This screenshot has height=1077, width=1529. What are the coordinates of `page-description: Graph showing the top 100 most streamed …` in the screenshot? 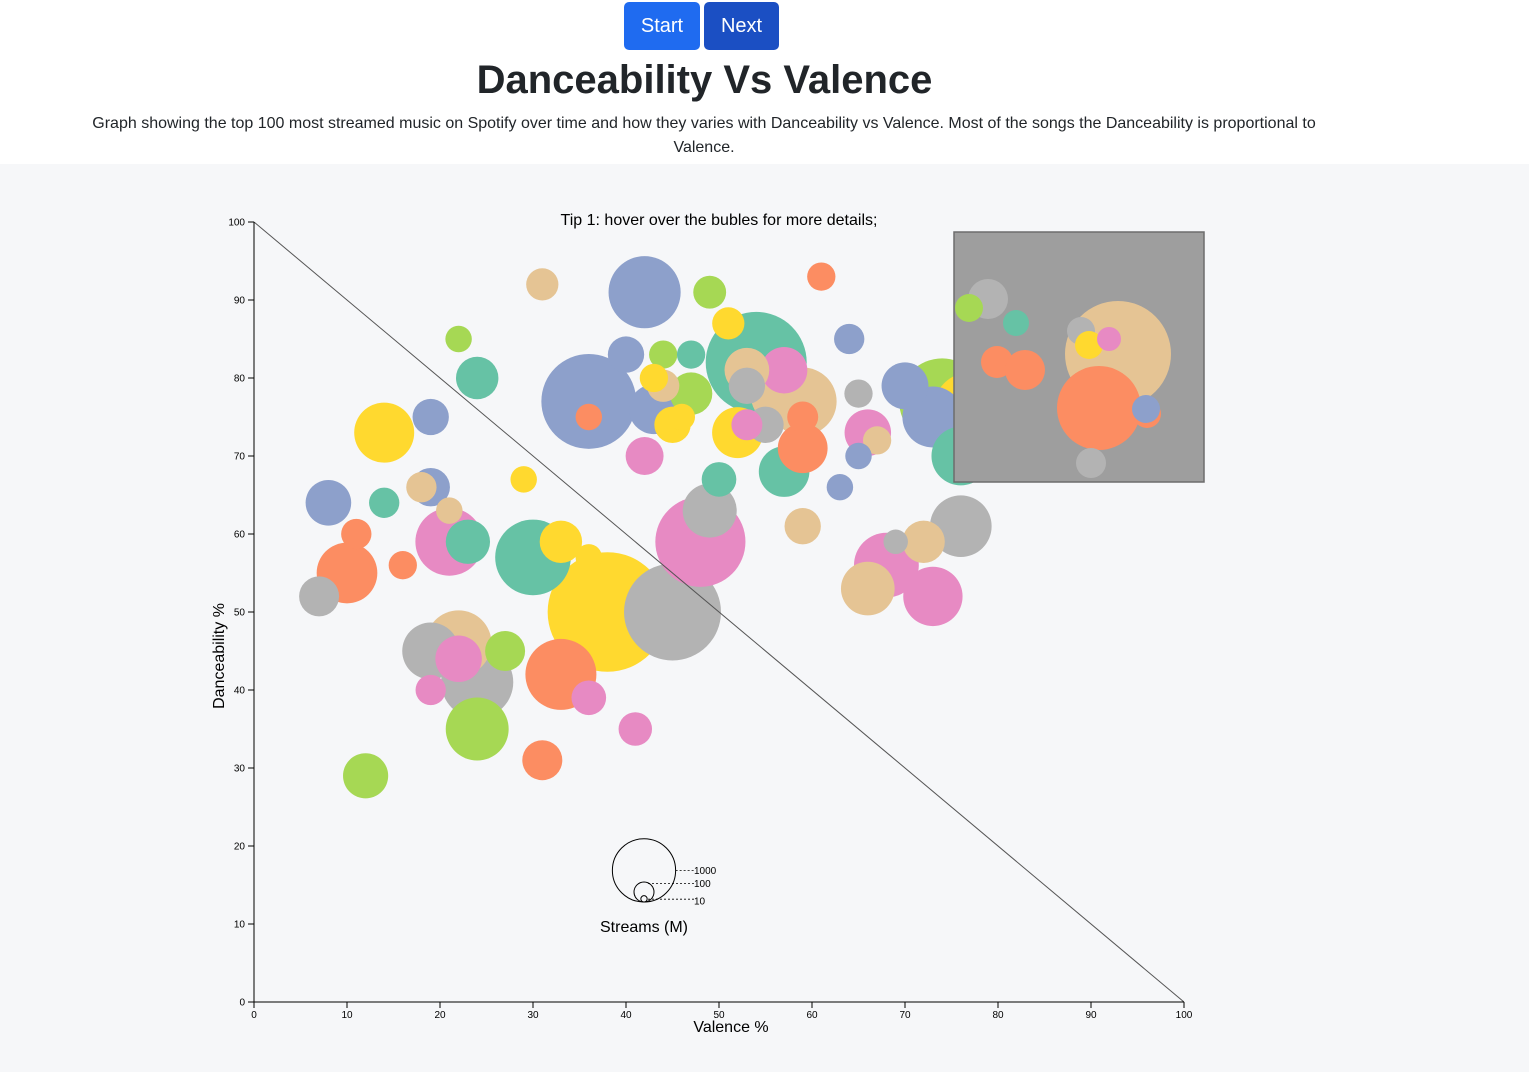 It's located at (704, 135).